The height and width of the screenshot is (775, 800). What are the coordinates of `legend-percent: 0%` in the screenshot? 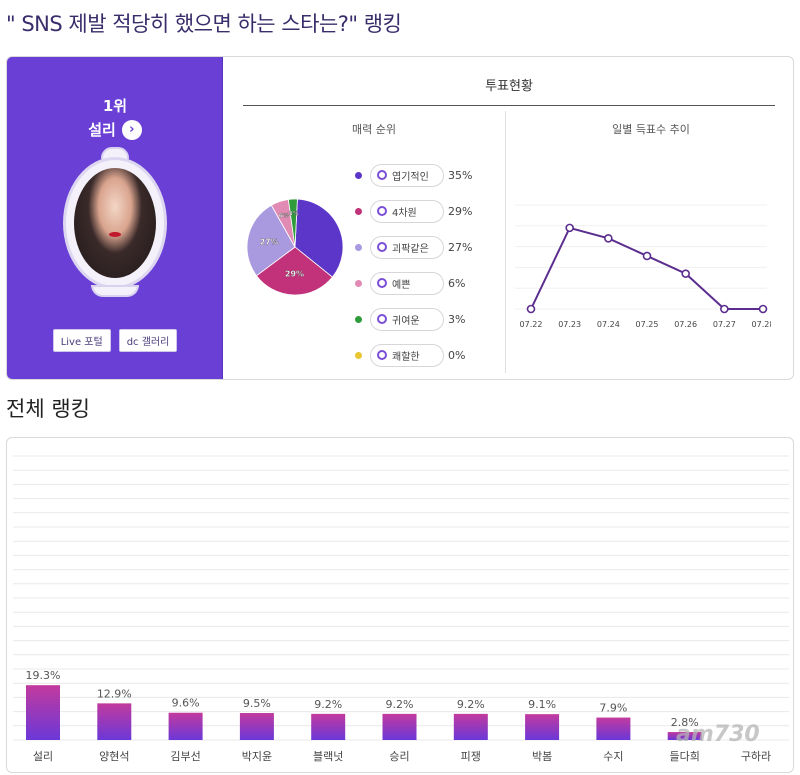 It's located at (457, 355).